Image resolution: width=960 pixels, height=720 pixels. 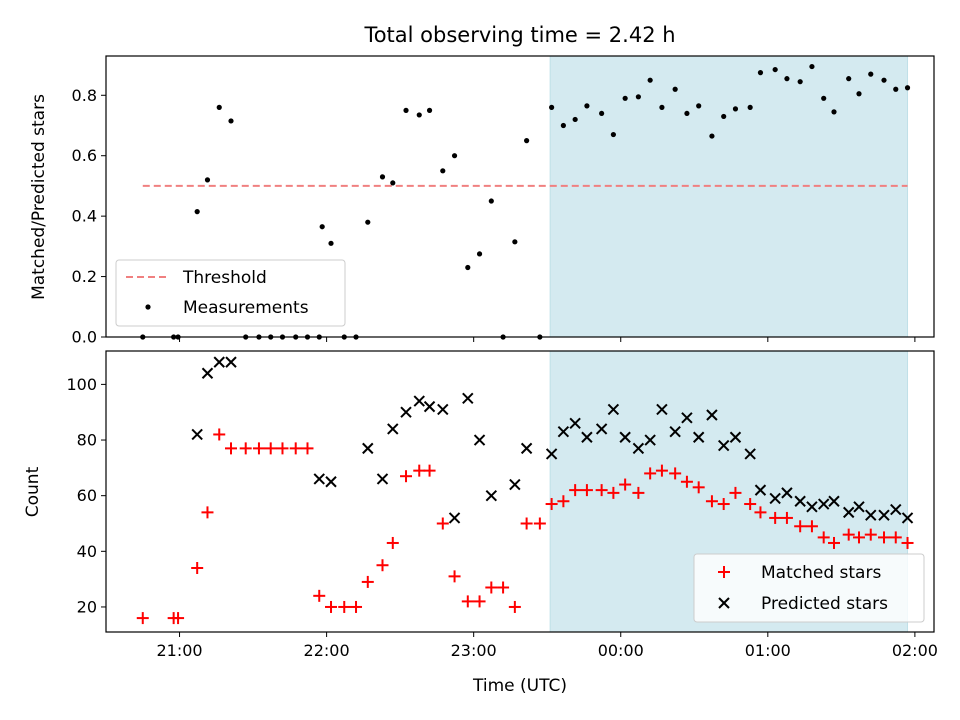 What do you see at coordinates (824, 604) in the screenshot?
I see `legend-predicted-label: Predicted stars` at bounding box center [824, 604].